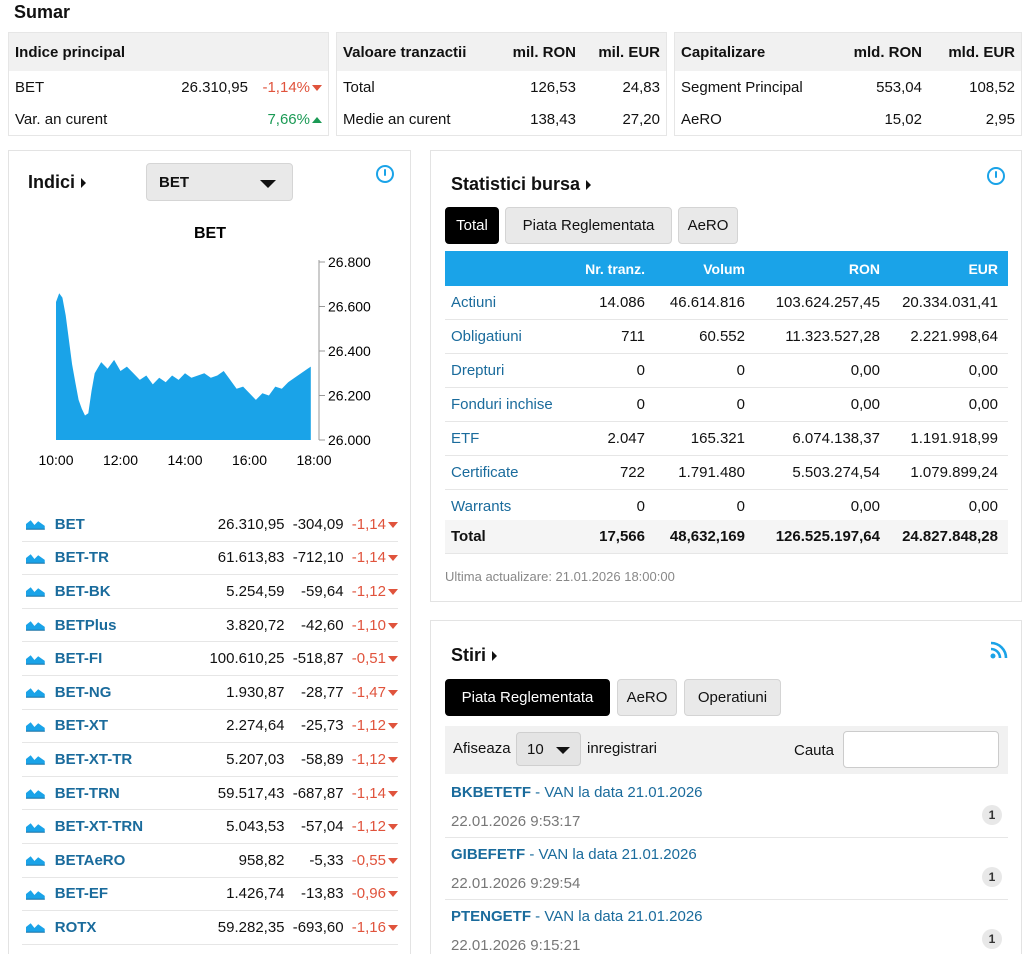 Image resolution: width=1024 pixels, height=954 pixels. I want to click on news-link: PTENGETF - VAN la data 21.01.2026, so click(577, 916).